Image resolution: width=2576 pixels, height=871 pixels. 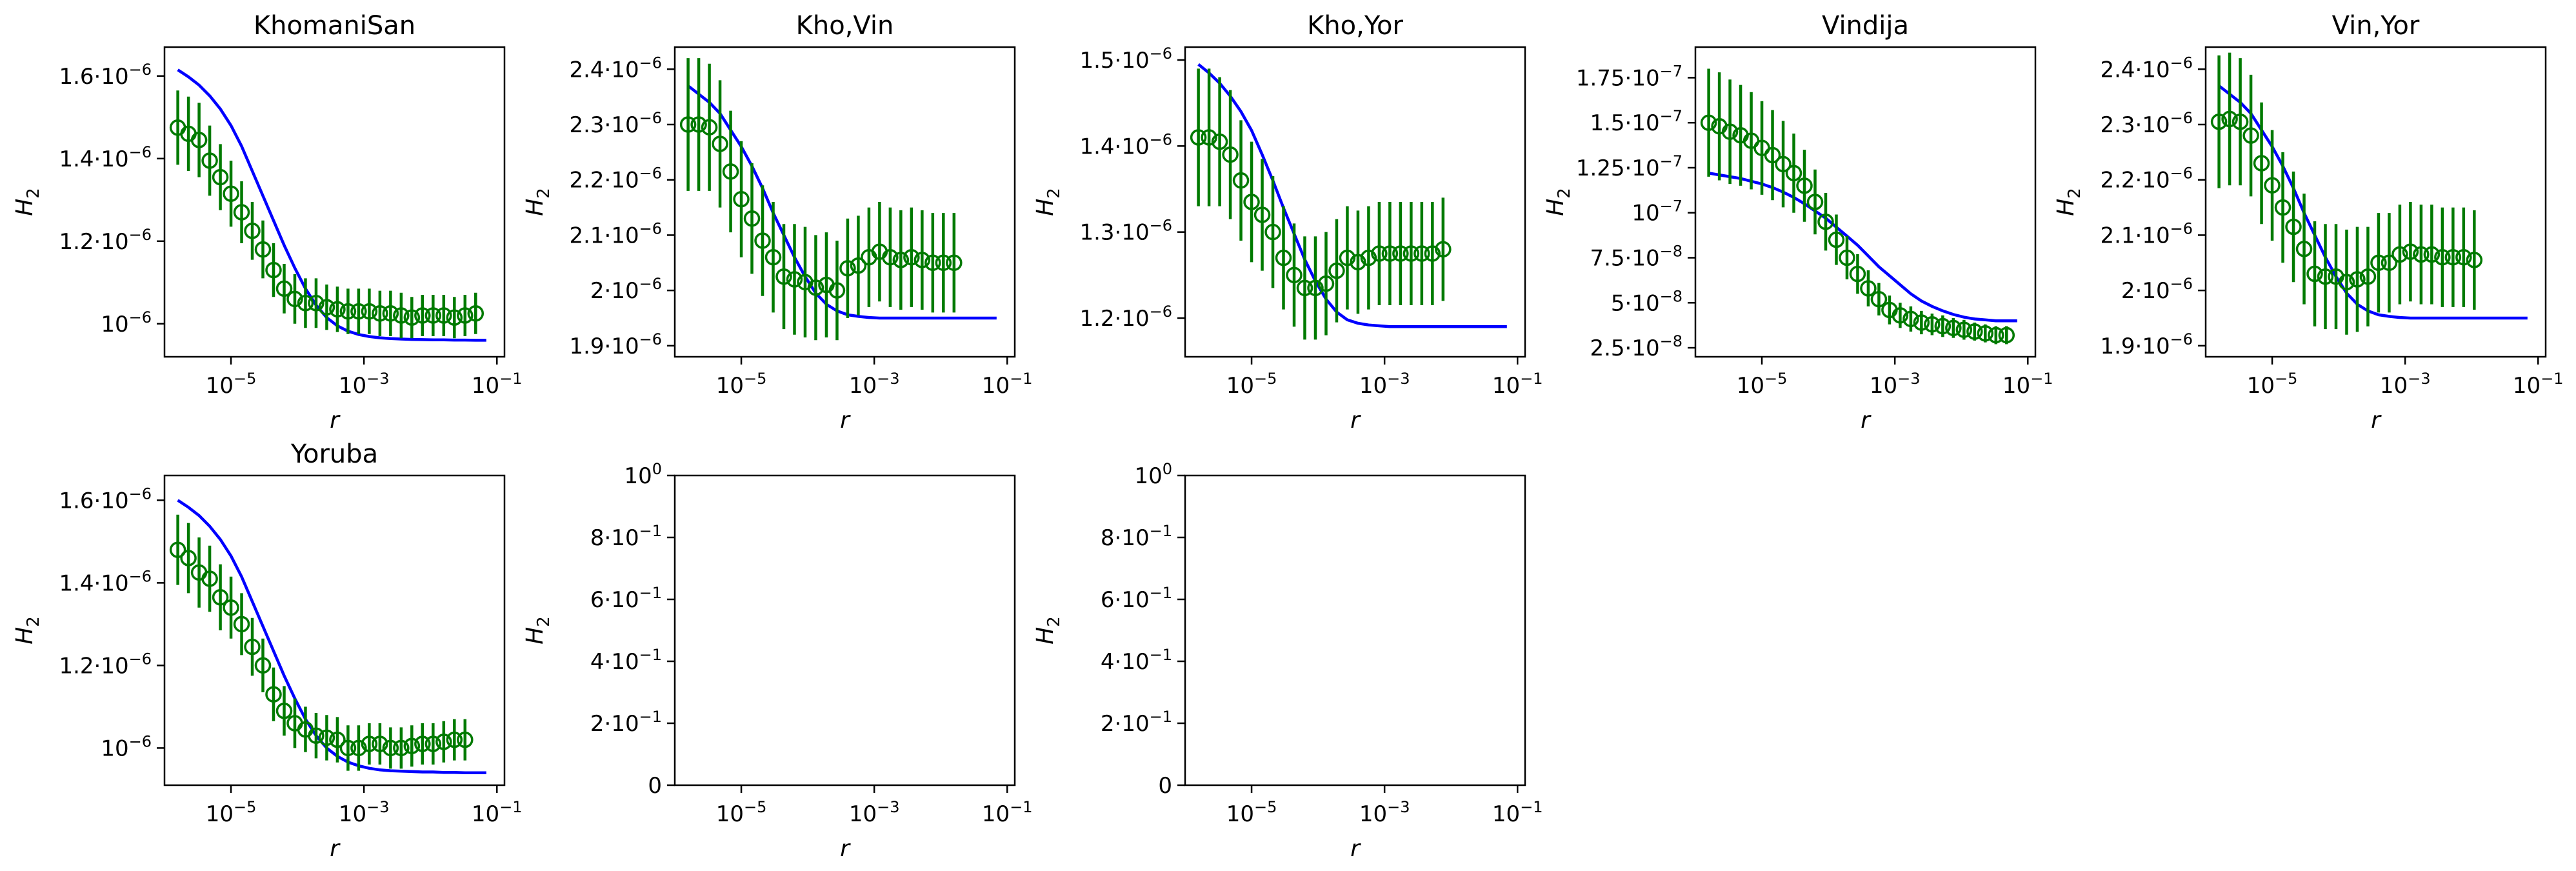 I want to click on y-tick-label: 1.25·10⁻⁷, so click(x=1629, y=166).